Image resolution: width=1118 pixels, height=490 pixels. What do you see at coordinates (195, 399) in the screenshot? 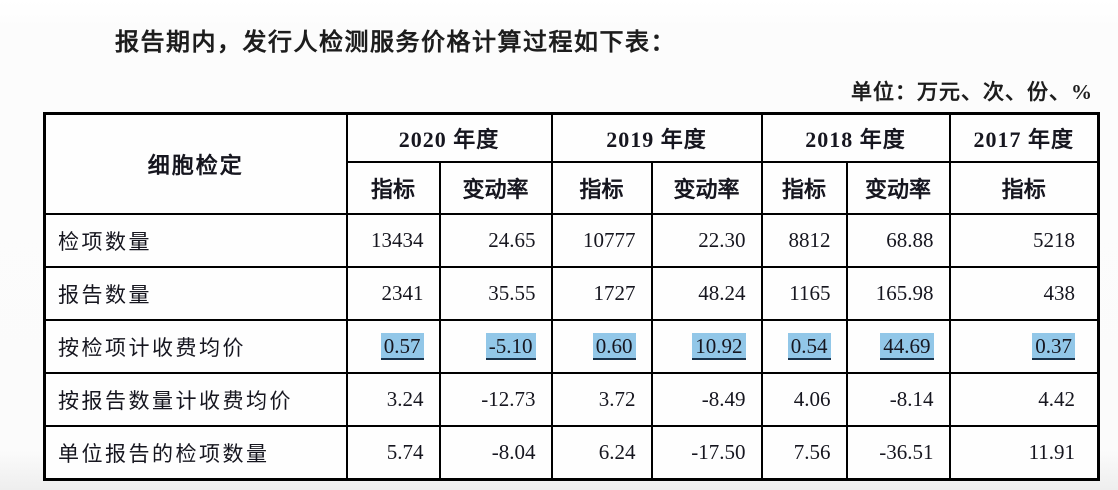
I see `row-label: 按报告数量计收费均价` at bounding box center [195, 399].